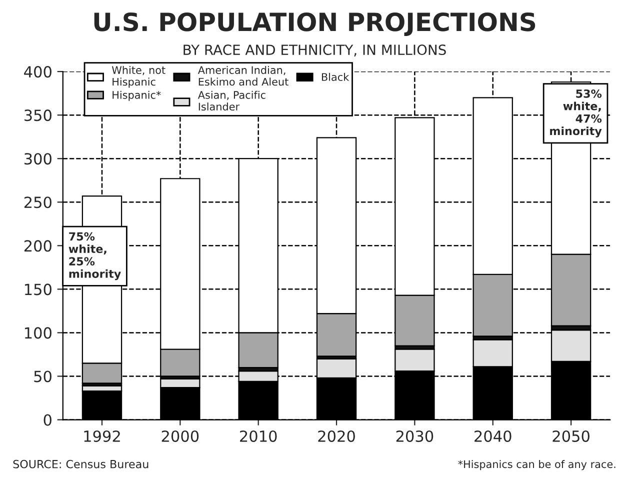 The width and height of the screenshot is (629, 477). Describe the element at coordinates (243, 76) in the screenshot. I see `legend-label: American Indian, Eskimo and Aleut` at that location.